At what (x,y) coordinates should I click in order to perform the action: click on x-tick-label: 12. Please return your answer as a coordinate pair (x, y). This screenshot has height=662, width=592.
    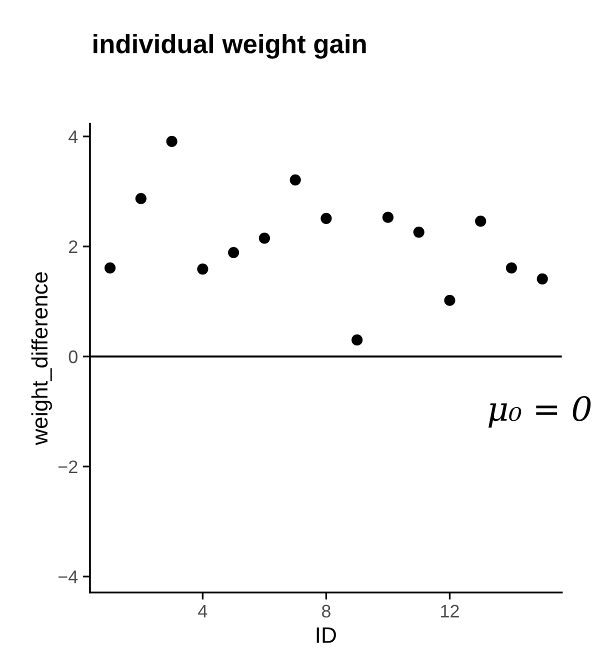
    Looking at the image, I should click on (450, 611).